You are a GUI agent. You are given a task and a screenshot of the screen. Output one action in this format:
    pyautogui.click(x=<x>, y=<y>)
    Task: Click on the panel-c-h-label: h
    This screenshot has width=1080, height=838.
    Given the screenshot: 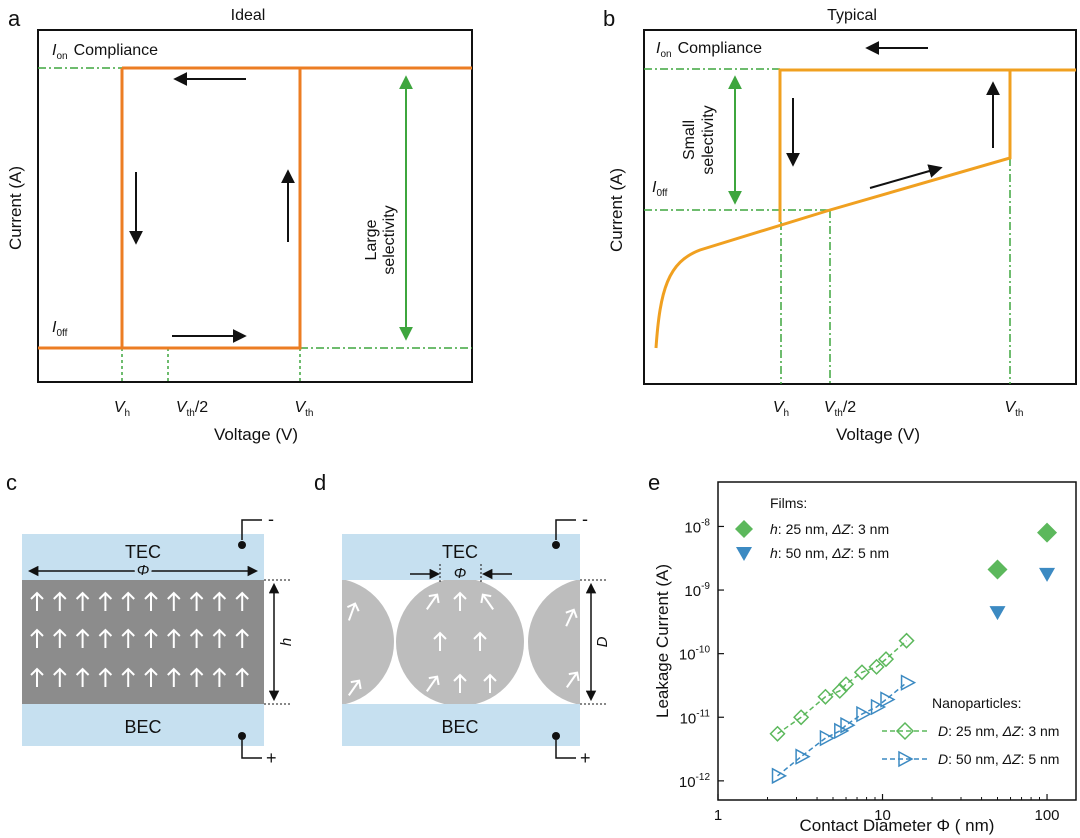 What is the action you would take?
    pyautogui.click(x=286, y=642)
    